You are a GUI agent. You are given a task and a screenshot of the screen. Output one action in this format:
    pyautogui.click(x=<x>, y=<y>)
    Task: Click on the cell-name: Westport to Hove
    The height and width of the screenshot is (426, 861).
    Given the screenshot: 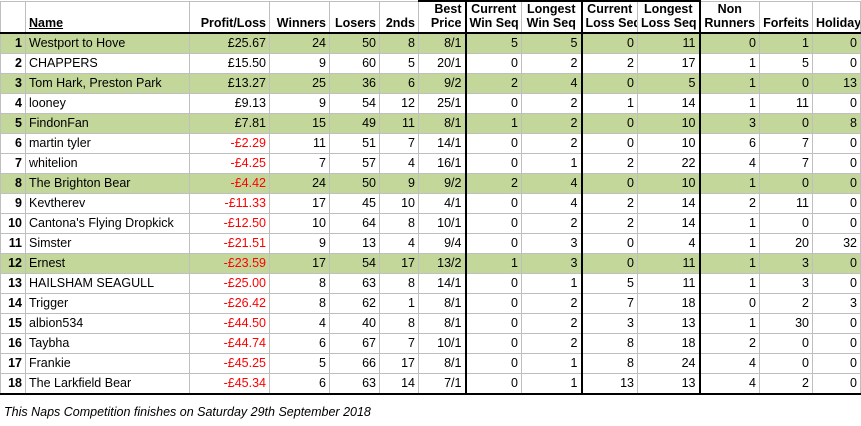 What is the action you would take?
    pyautogui.click(x=107, y=43)
    